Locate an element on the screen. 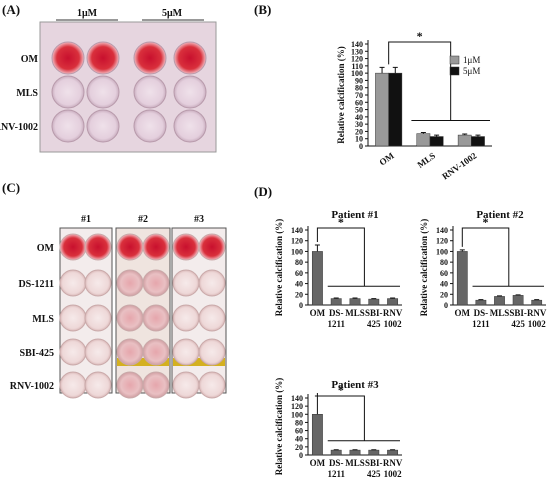  panel-label: (D) is located at coordinates (263, 191).